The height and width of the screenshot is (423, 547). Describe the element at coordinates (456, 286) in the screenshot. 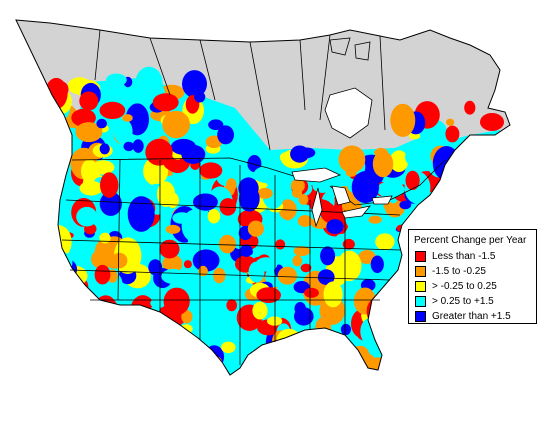

I see `legend-item-neg-0-25-to-0-25: > -0.25 to 0.25` at that location.